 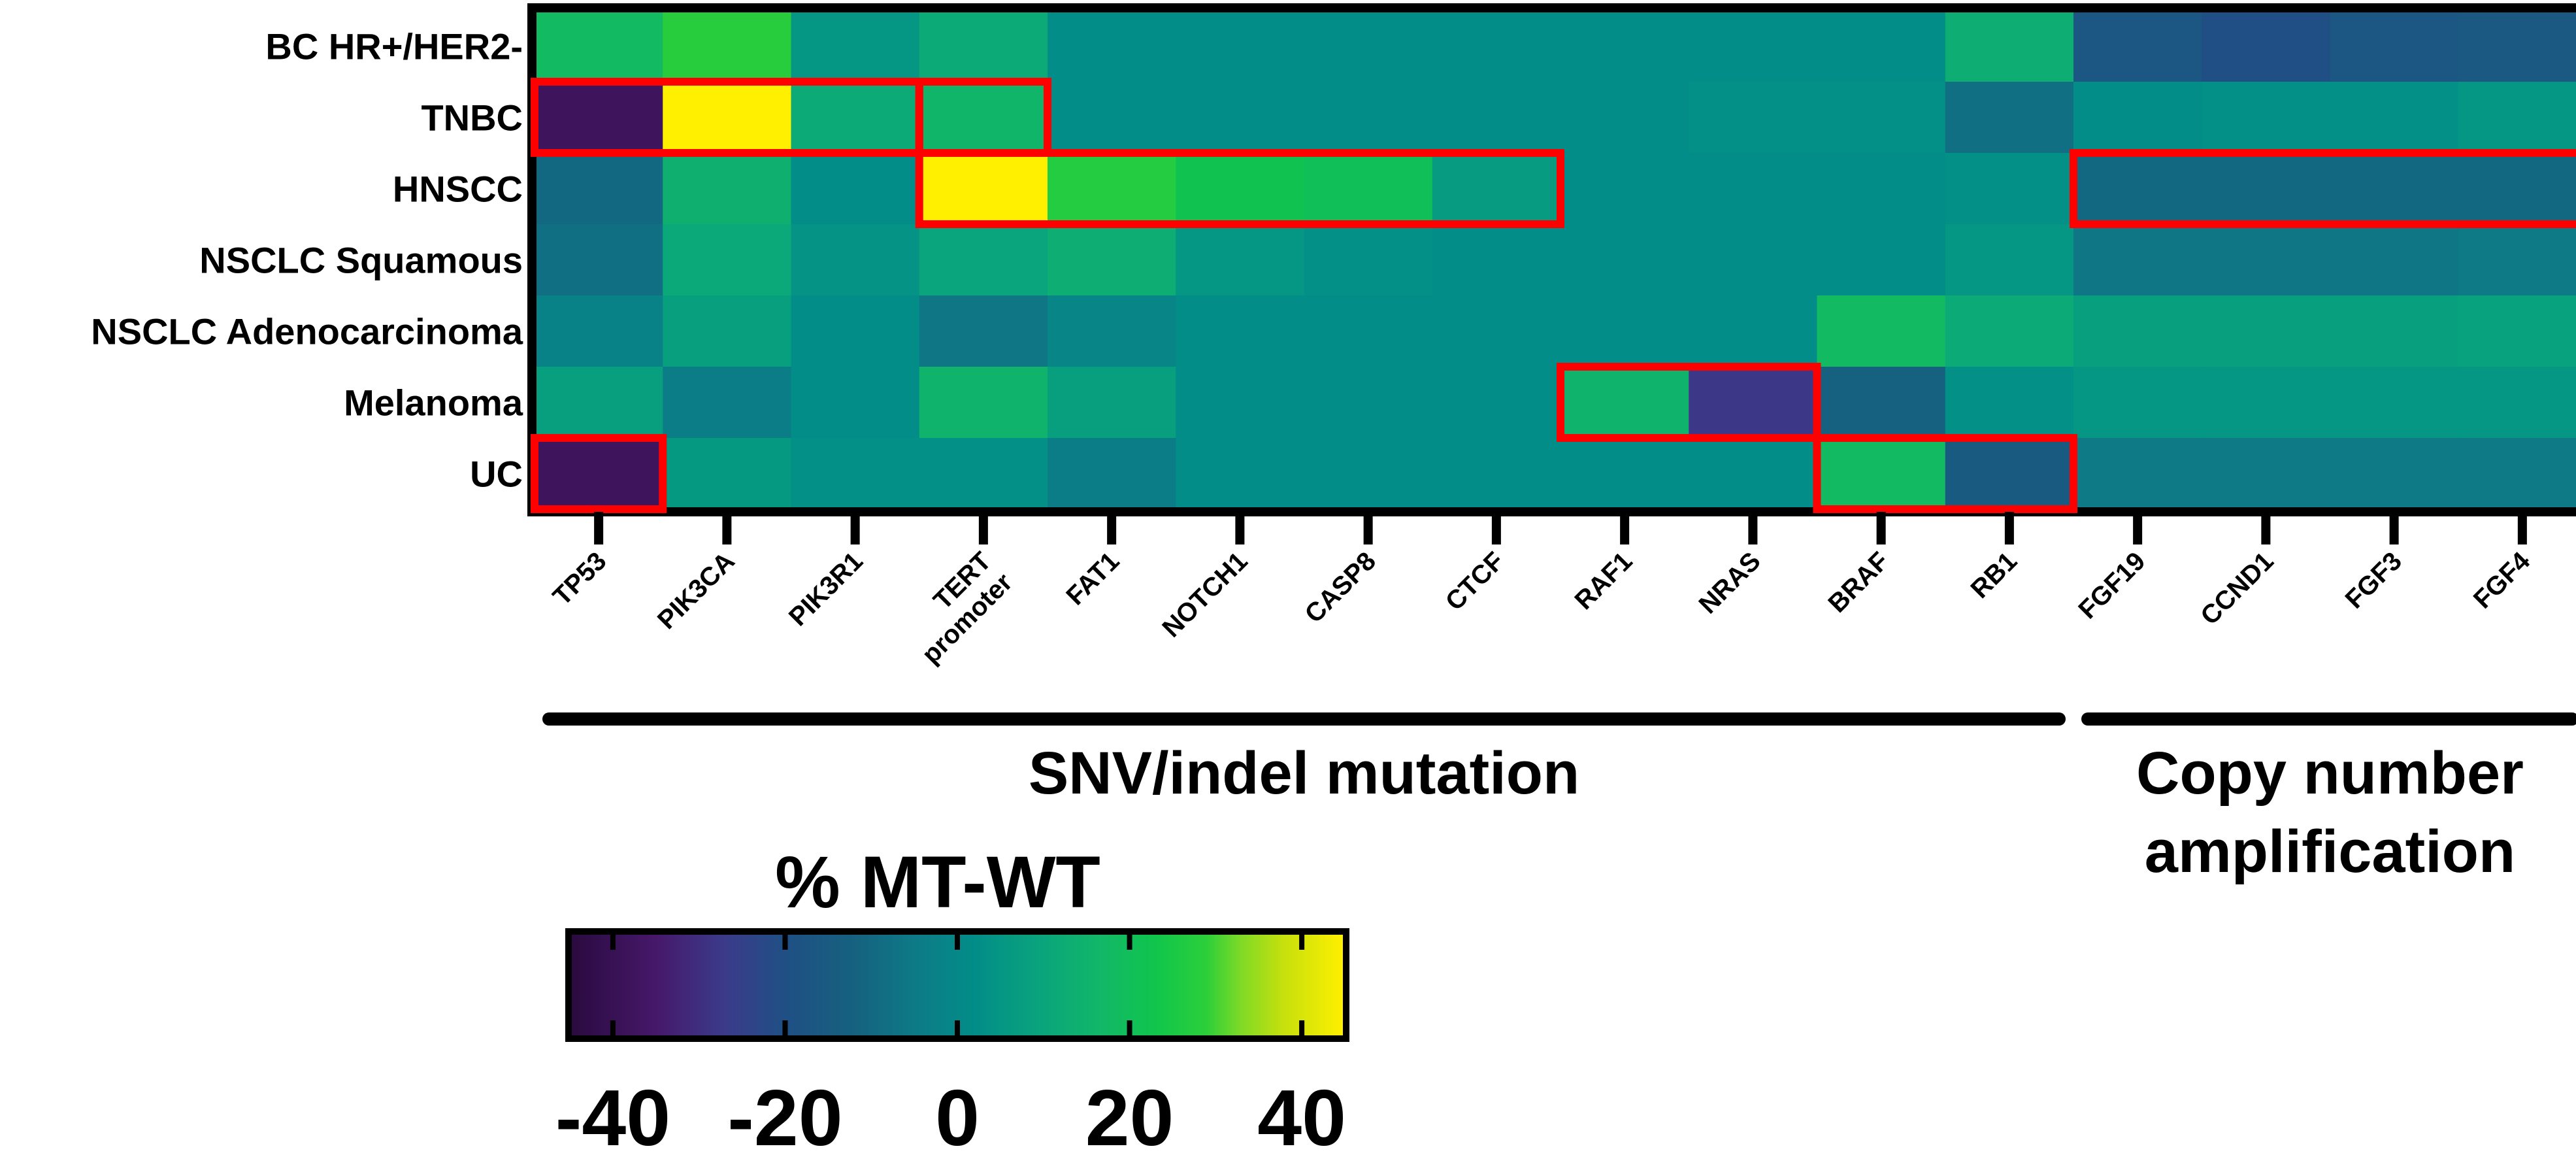 What do you see at coordinates (2237, 588) in the screenshot?
I see `column-label: CCND1` at bounding box center [2237, 588].